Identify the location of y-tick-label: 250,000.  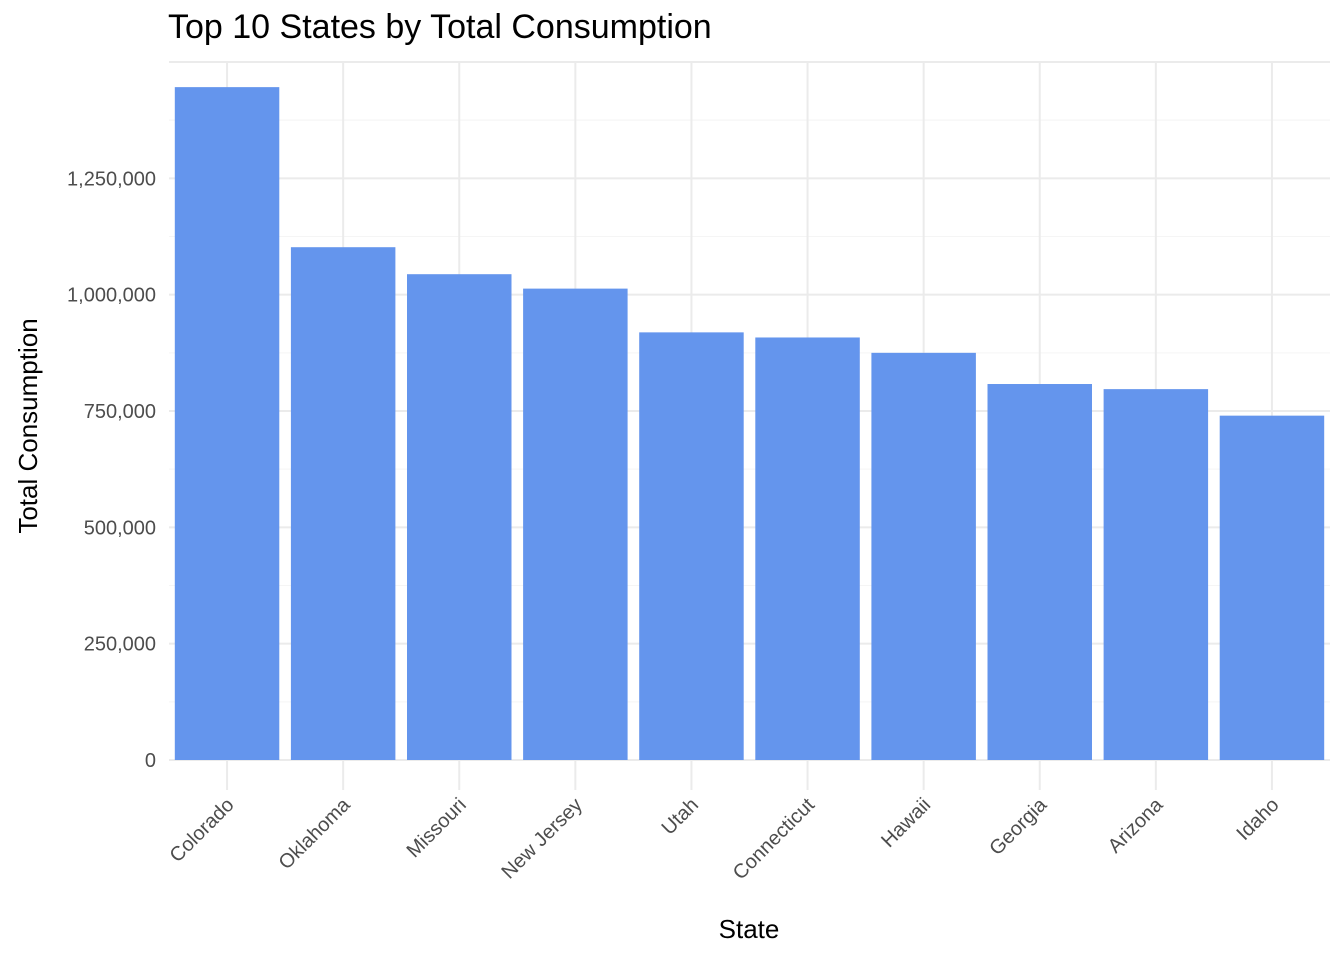
(120, 645).